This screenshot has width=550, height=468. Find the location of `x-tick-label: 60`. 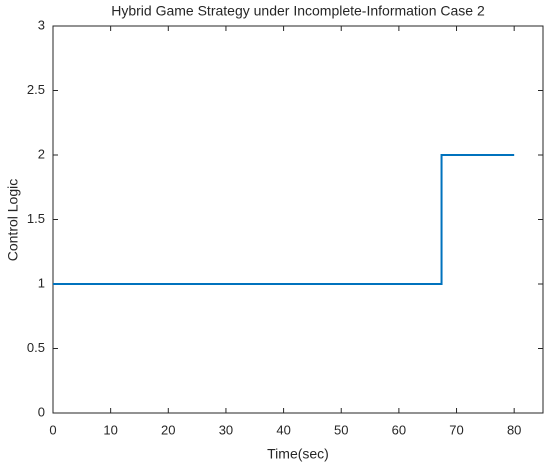

x-tick-label: 60 is located at coordinates (399, 429).